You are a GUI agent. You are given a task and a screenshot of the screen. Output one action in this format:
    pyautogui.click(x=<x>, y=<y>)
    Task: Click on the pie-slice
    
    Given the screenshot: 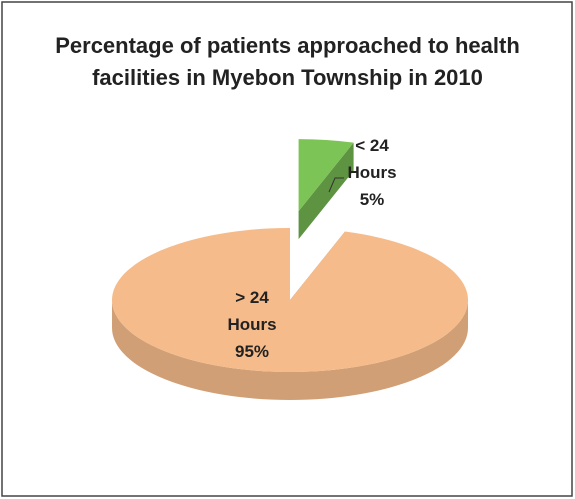 What is the action you would take?
    pyautogui.click(x=326, y=175)
    